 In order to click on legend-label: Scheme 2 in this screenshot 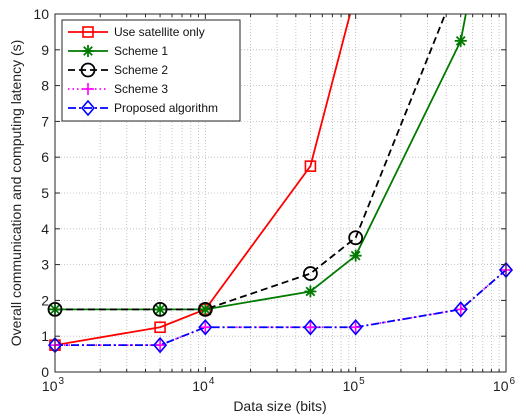, I will do `click(141, 70)`.